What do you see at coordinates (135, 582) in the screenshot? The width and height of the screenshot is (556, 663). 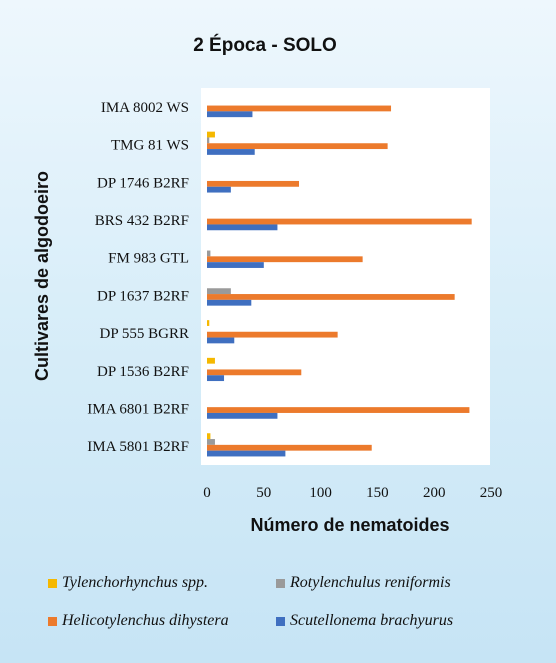 I see `legend-label: Tylenchorhynchus spp.` at bounding box center [135, 582].